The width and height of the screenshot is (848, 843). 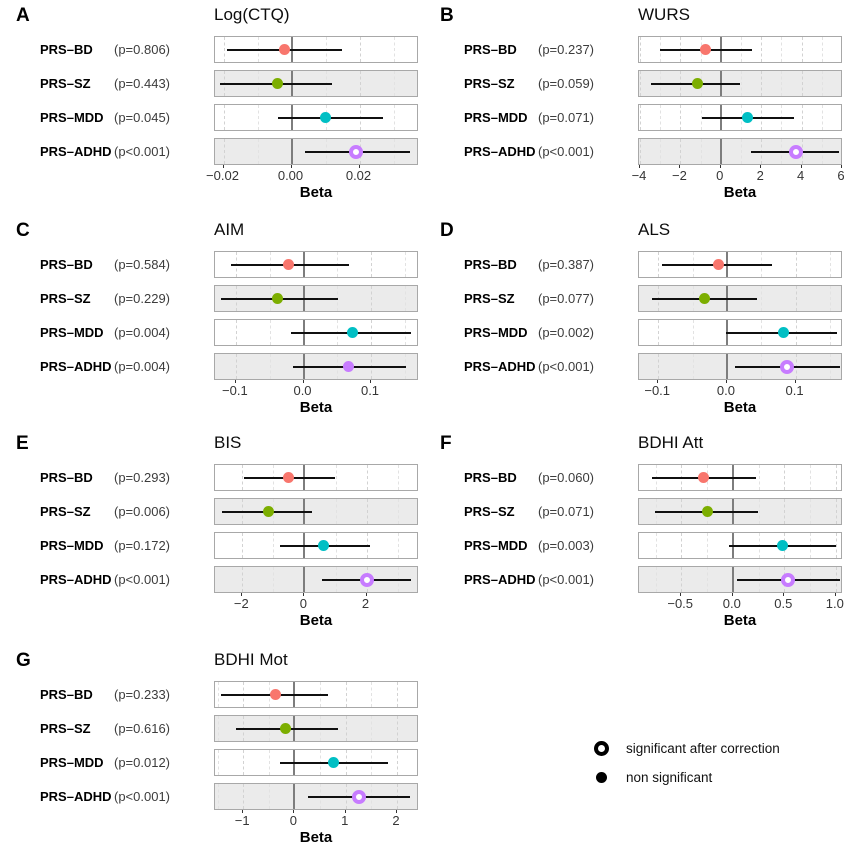 What do you see at coordinates (654, 229) in the screenshot?
I see `panel-title: ALS` at bounding box center [654, 229].